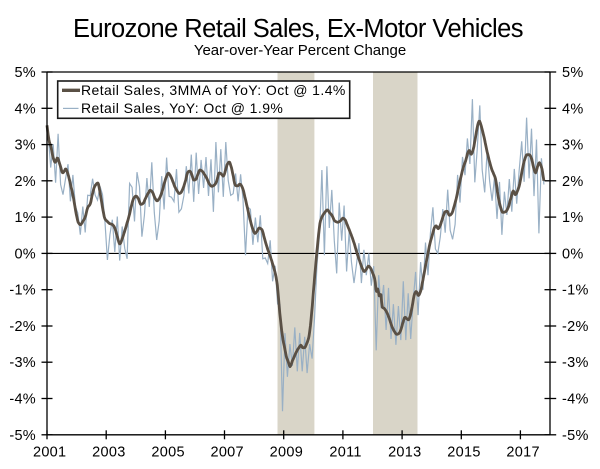 Image resolution: width=600 pixels, height=469 pixels. I want to click on svg-text: 2007, so click(226, 453).